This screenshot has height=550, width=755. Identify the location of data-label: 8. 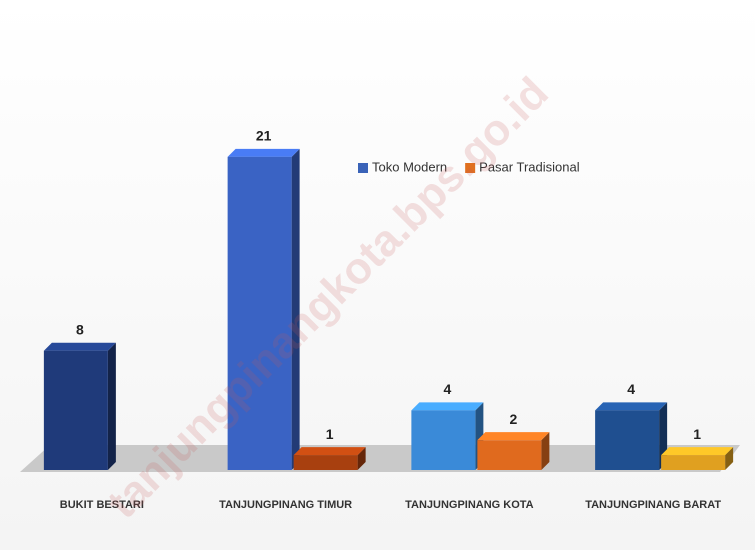
(80, 329).